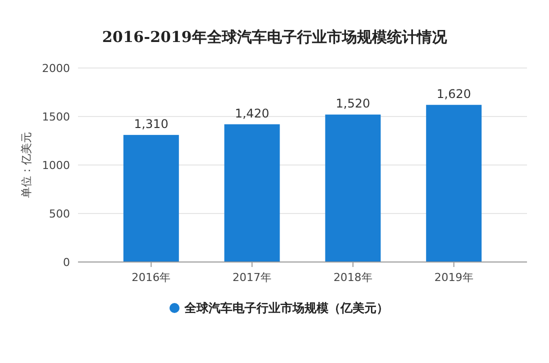 The width and height of the screenshot is (549, 363). I want to click on y-tick-label: 500, so click(59, 214).